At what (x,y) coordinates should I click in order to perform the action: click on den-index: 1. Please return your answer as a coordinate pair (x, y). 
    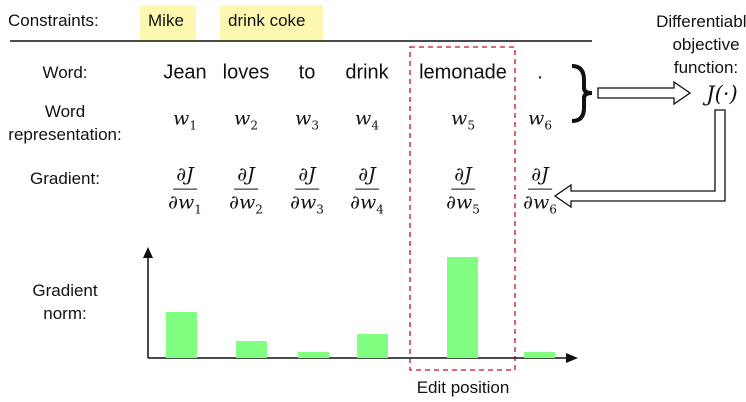
    Looking at the image, I should click on (198, 209).